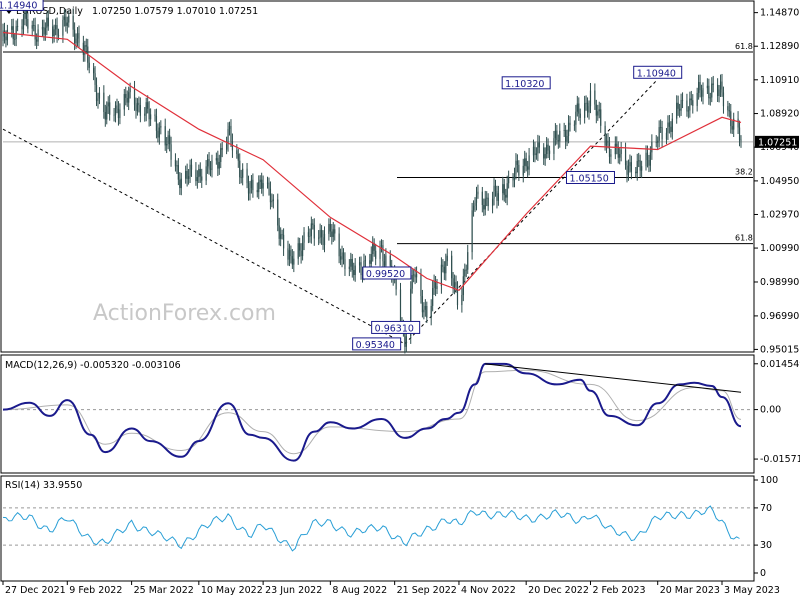  I want to click on symbol-label: EURUSD,Daily, so click(49, 11).